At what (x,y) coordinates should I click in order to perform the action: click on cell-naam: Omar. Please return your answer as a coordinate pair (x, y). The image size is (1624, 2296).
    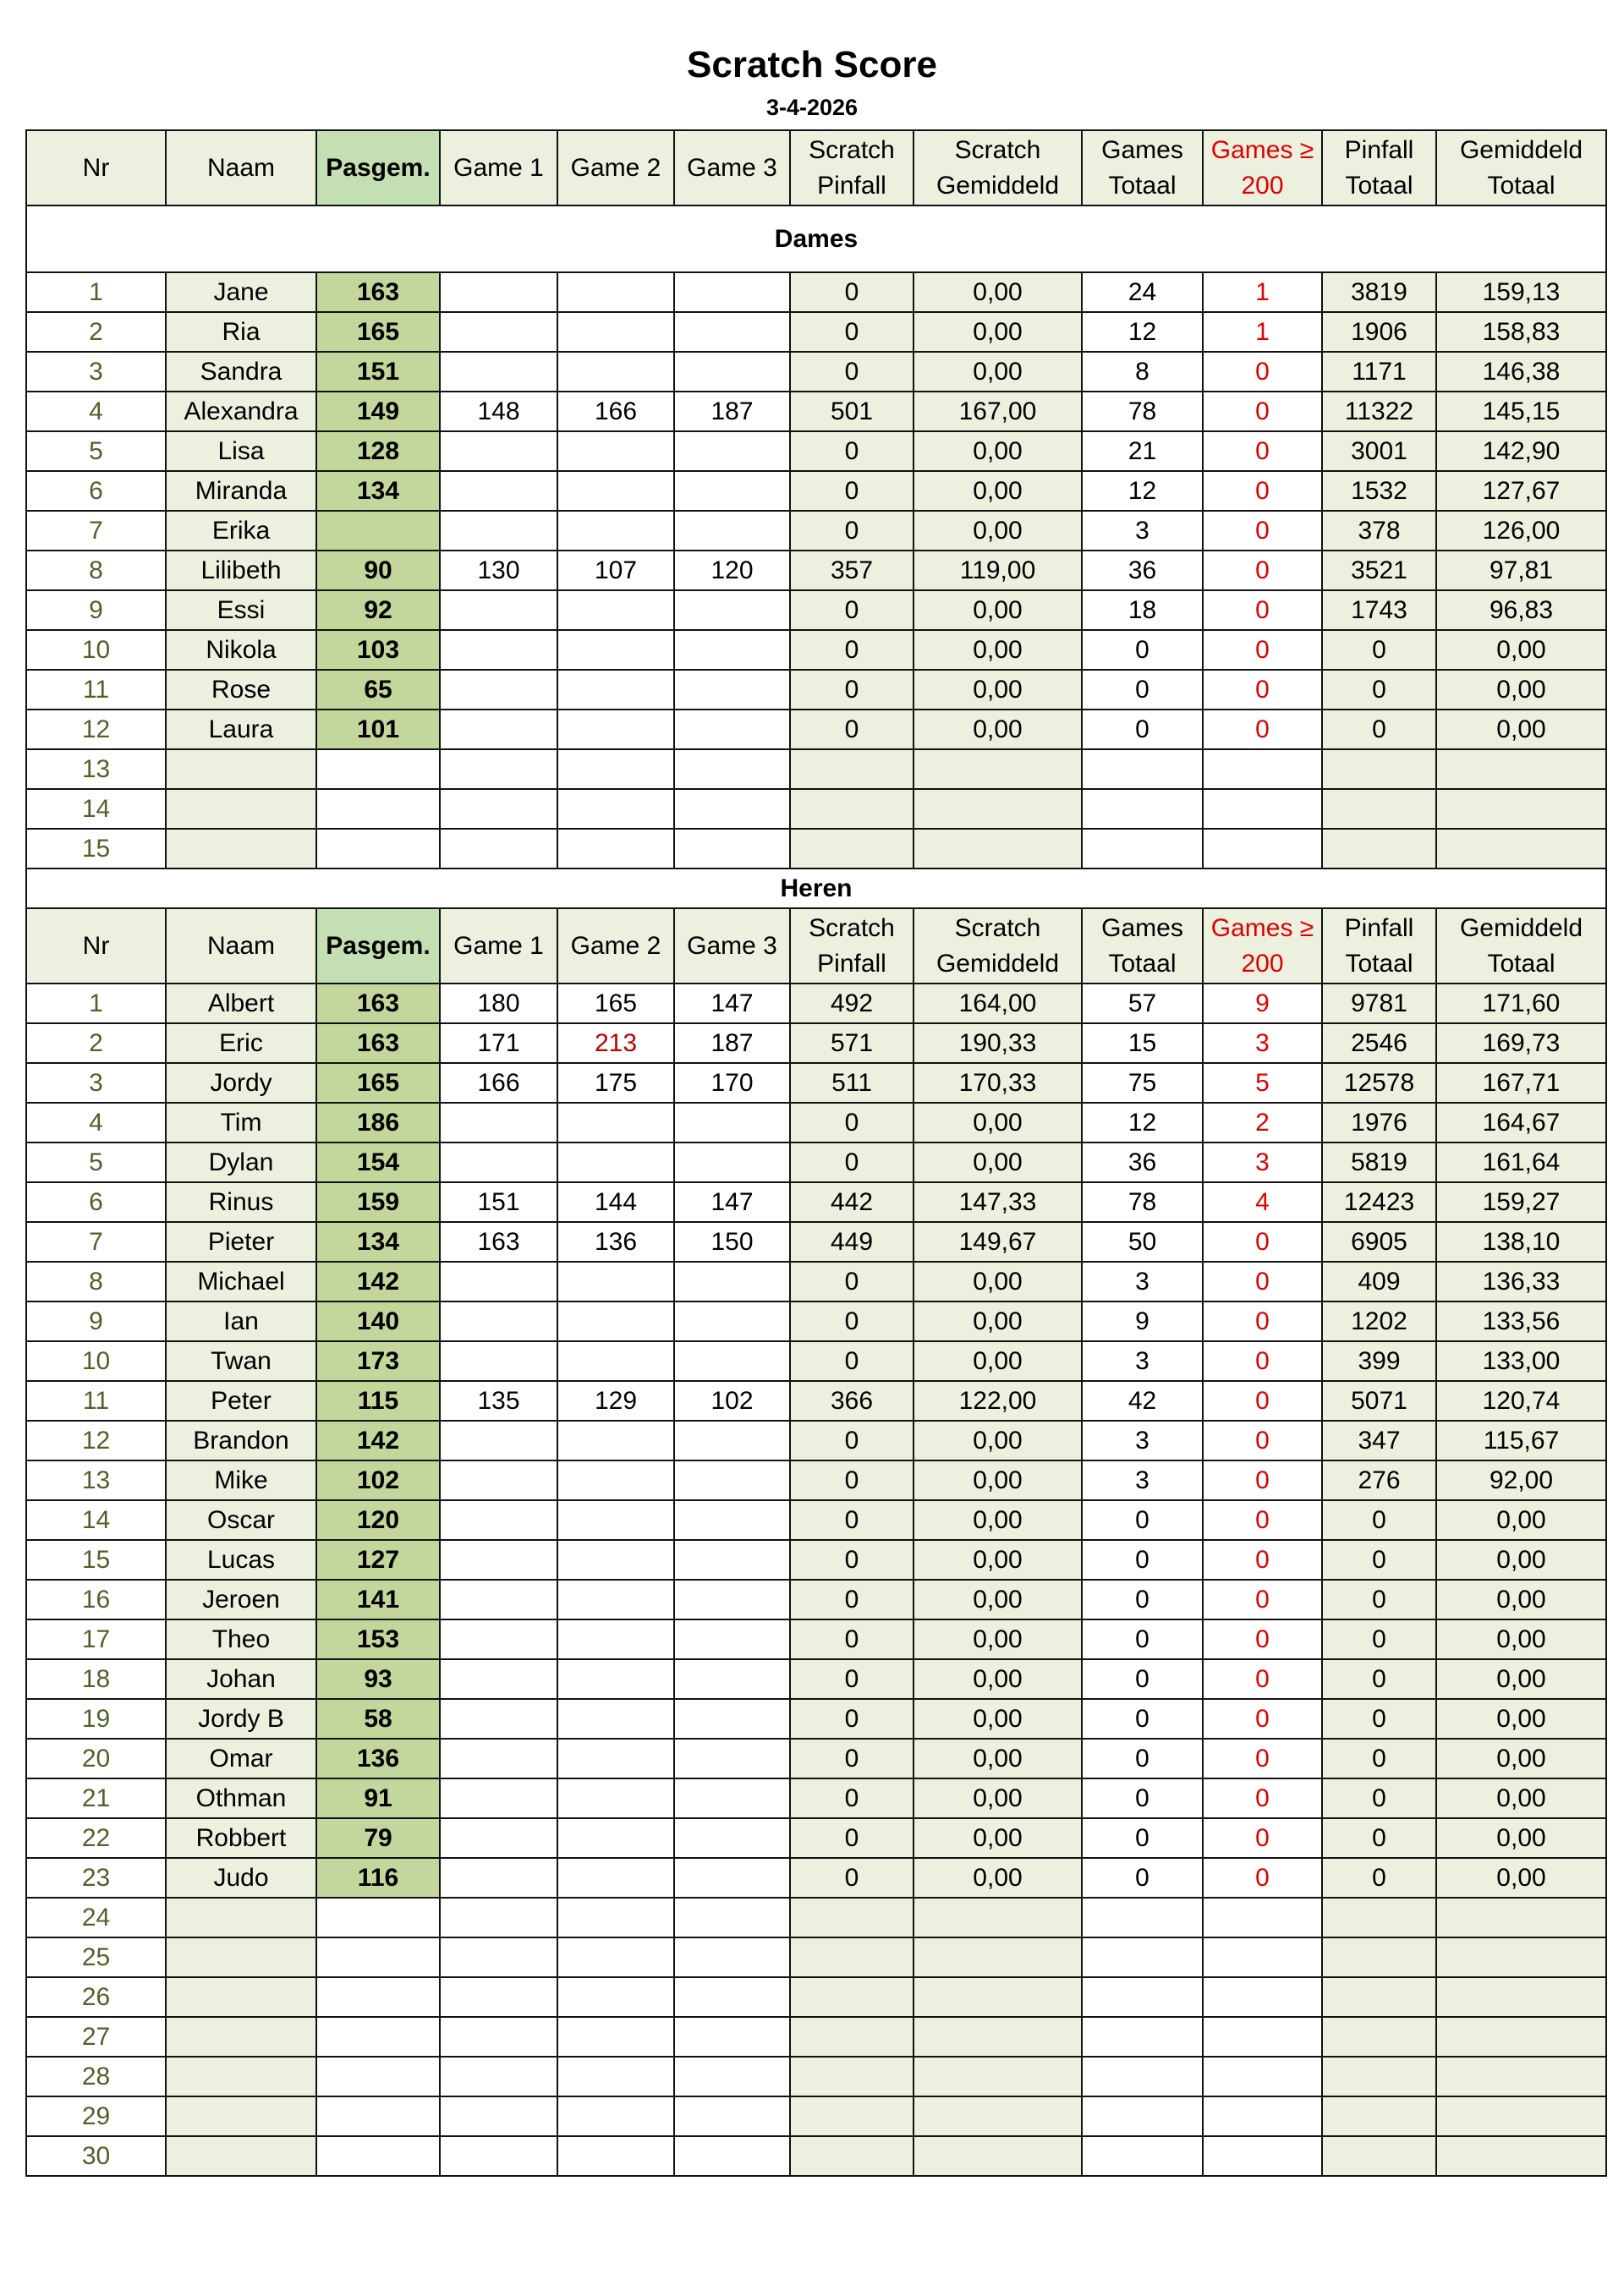
    Looking at the image, I should click on (241, 1758).